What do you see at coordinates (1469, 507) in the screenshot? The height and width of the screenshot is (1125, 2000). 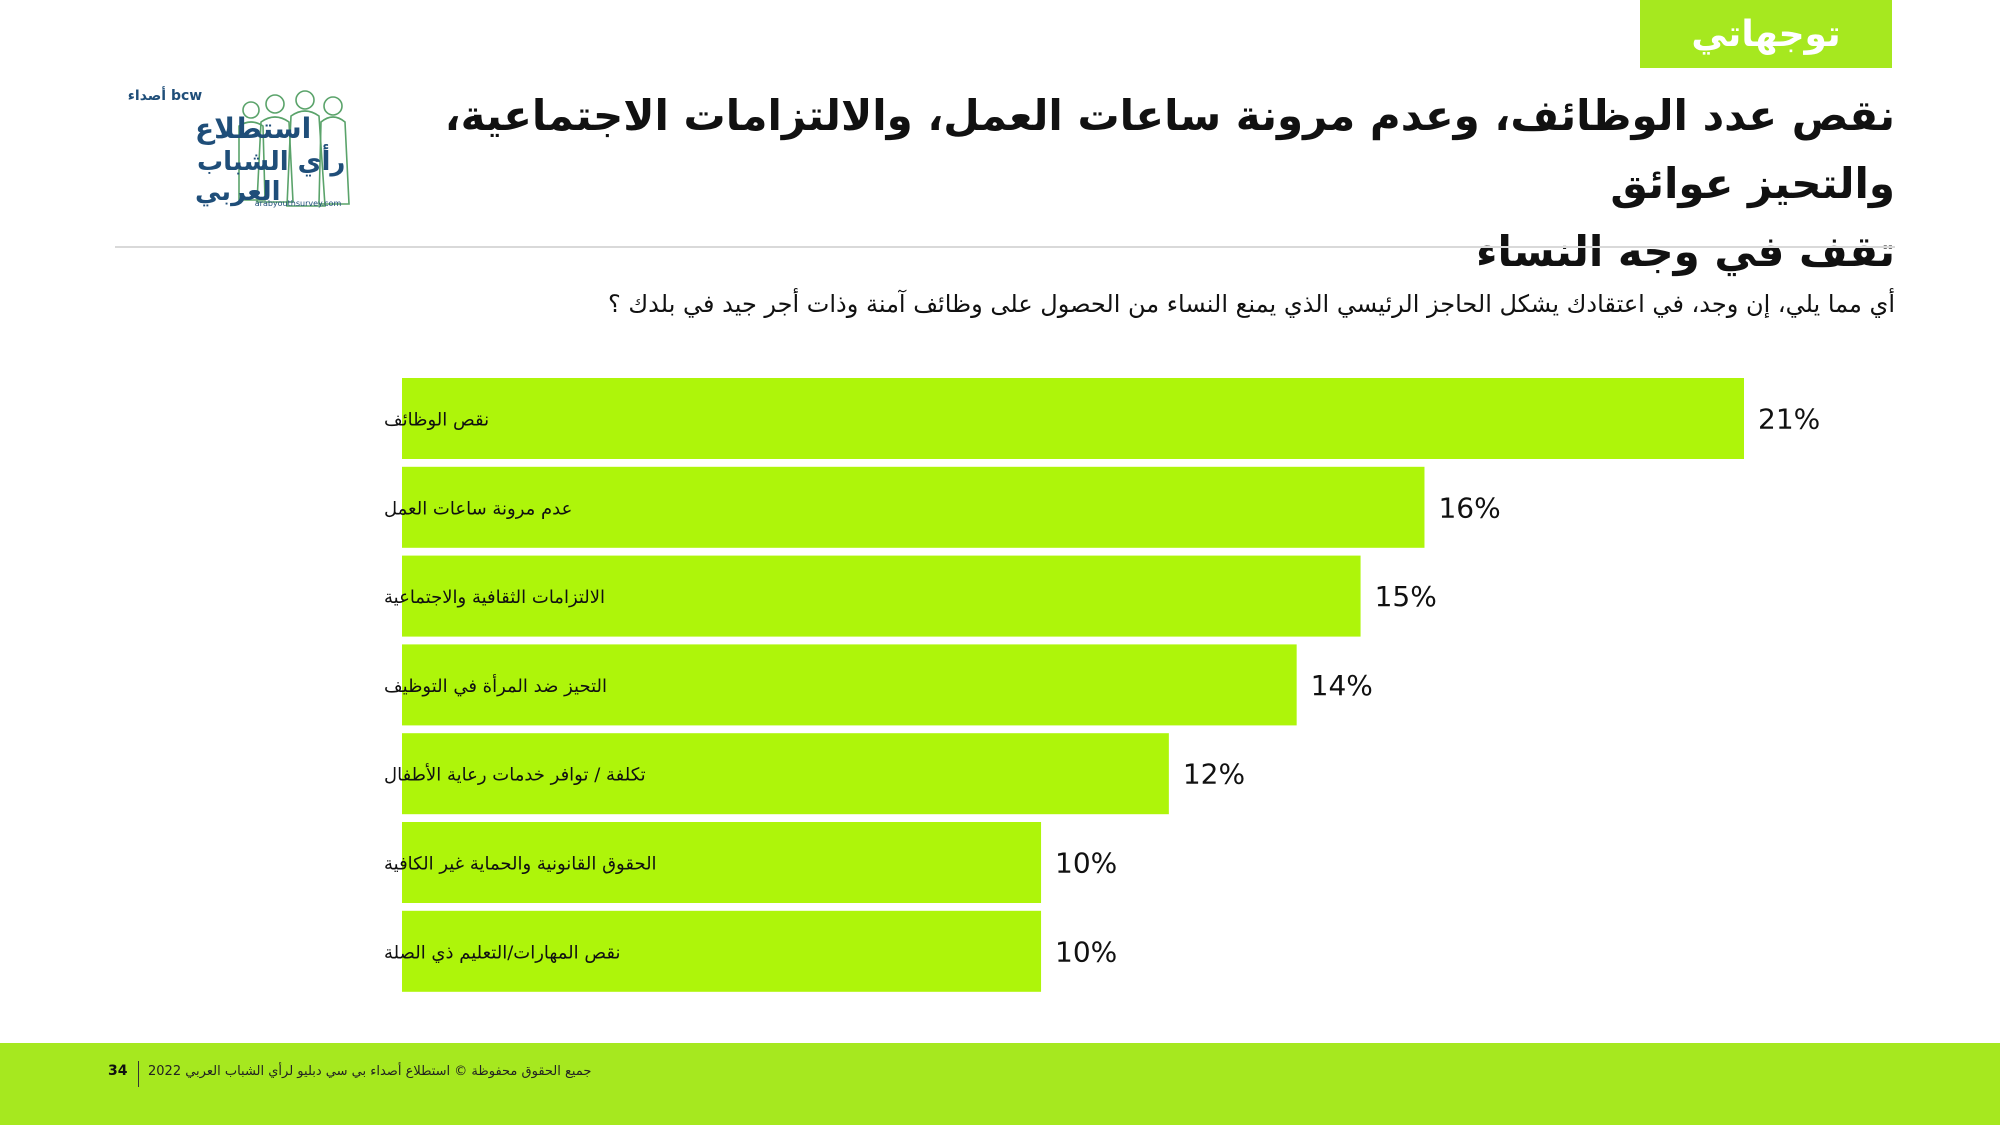 I see `value-label-2: 16%` at bounding box center [1469, 507].